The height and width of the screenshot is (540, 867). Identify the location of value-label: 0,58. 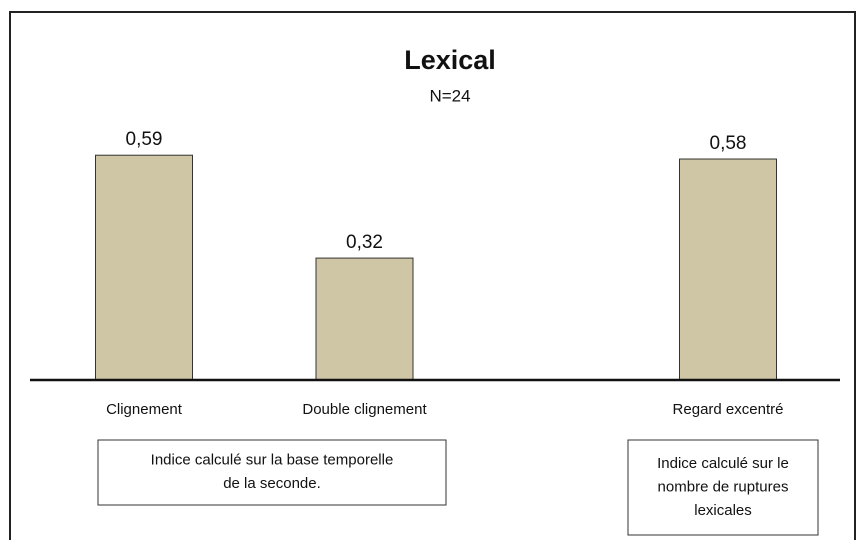
(728, 143).